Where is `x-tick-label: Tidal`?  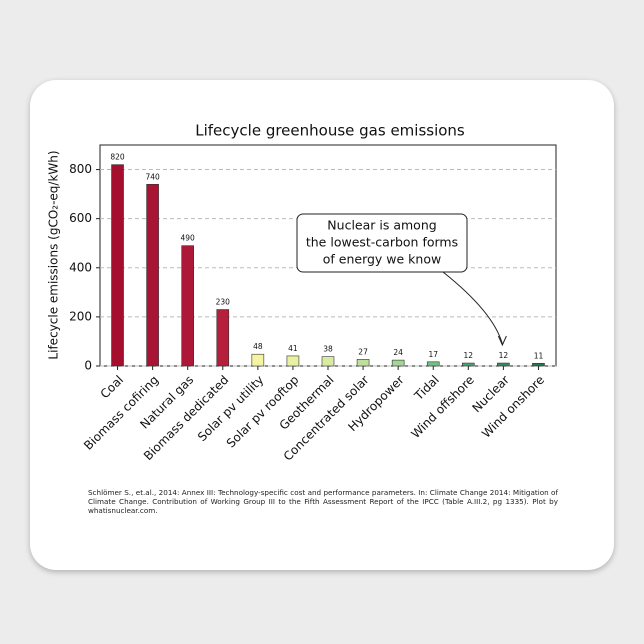 x-tick-label: Tidal is located at coordinates (426, 388).